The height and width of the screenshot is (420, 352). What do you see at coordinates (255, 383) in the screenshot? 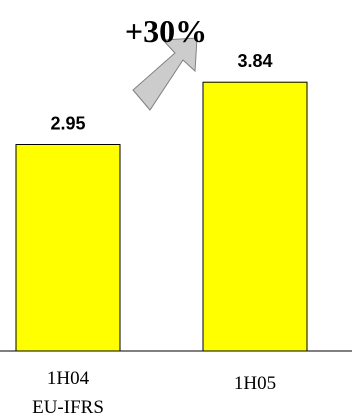
I see `category-label-1h05: 1H05` at bounding box center [255, 383].